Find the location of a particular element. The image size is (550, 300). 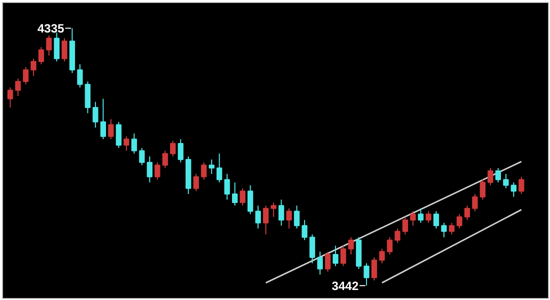

annotation: 3442 is located at coordinates (345, 286).